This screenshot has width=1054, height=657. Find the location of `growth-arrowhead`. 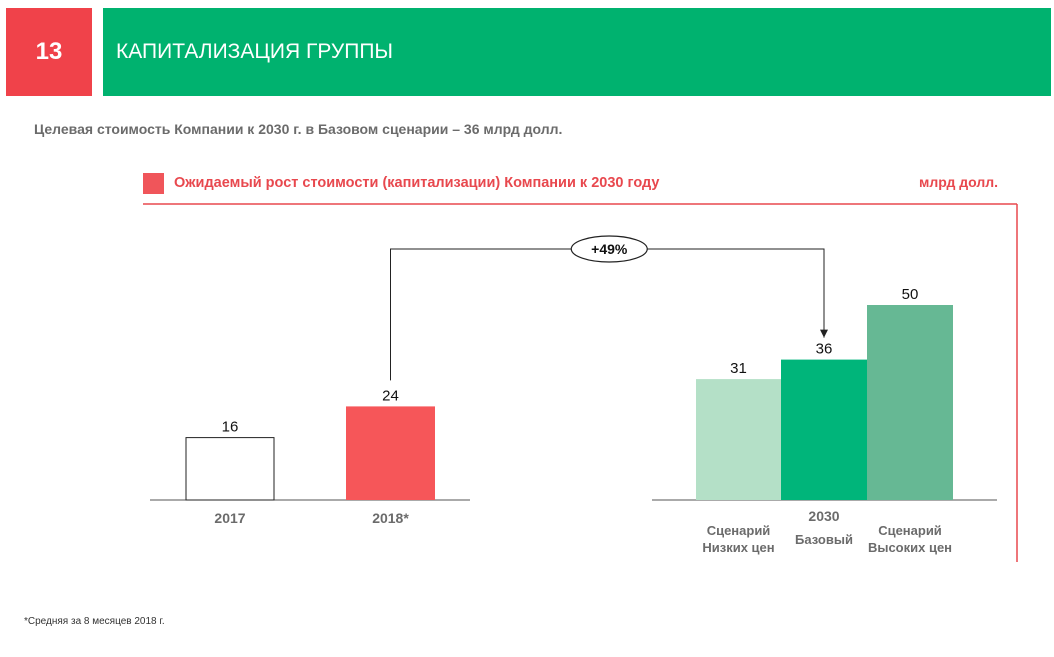

growth-arrowhead is located at coordinates (824, 333).